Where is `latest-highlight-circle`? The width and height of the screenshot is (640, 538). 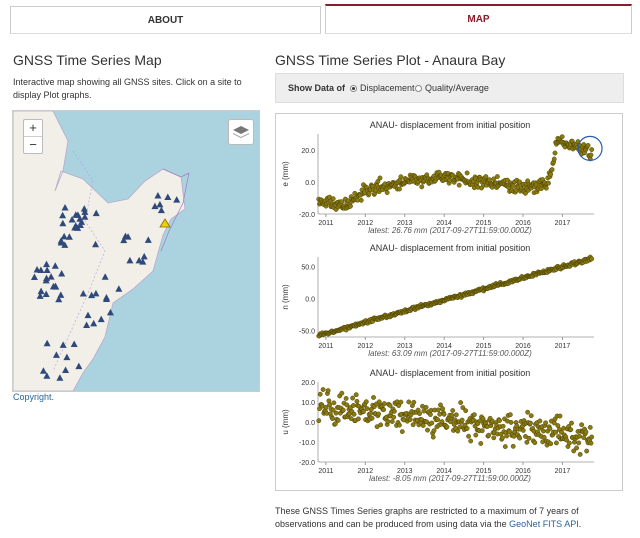 latest-highlight-circle is located at coordinates (590, 148).